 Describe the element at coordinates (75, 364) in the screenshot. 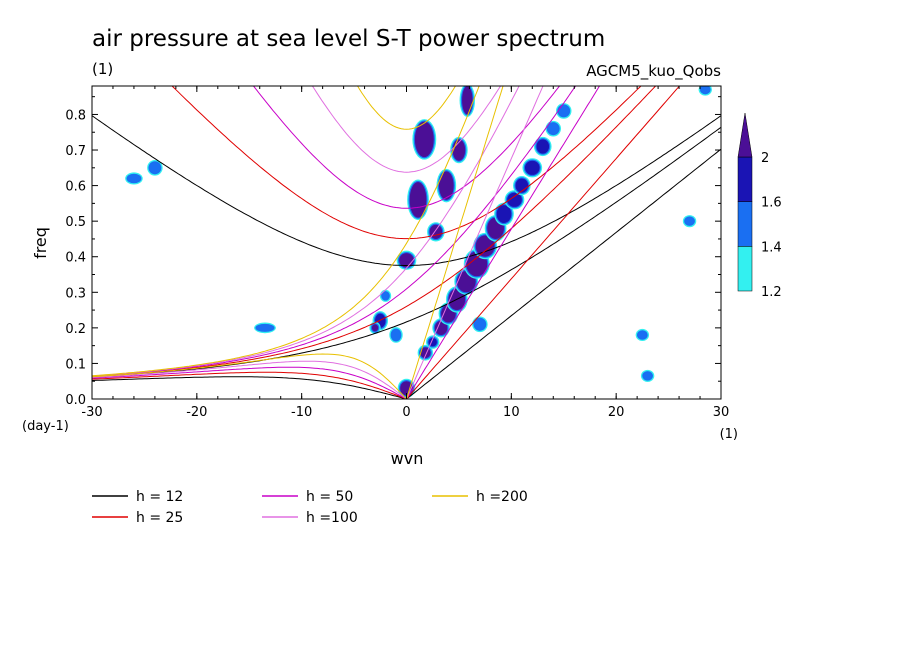

I see `y-tick-label: 0.1` at that location.